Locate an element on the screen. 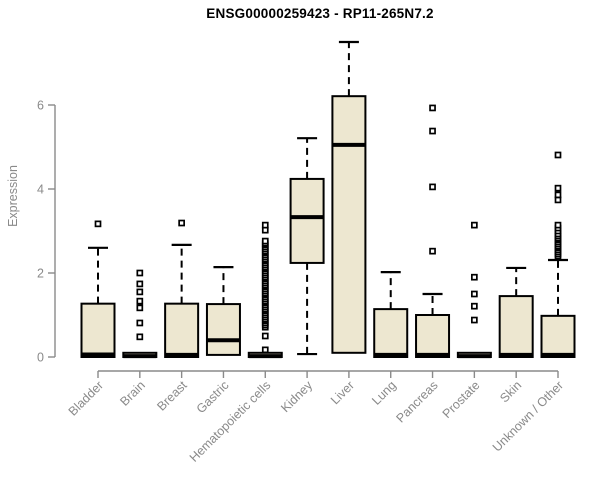 Image resolution: width=600 pixels, height=500 pixels. box-prostate is located at coordinates (474, 290).